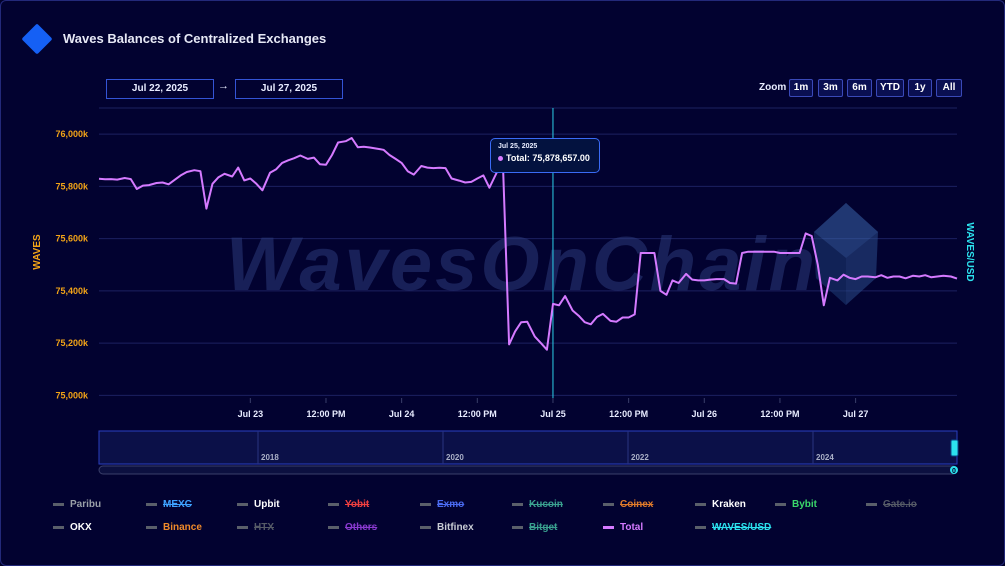  I want to click on navigator-year-label: 2024, so click(825, 457).